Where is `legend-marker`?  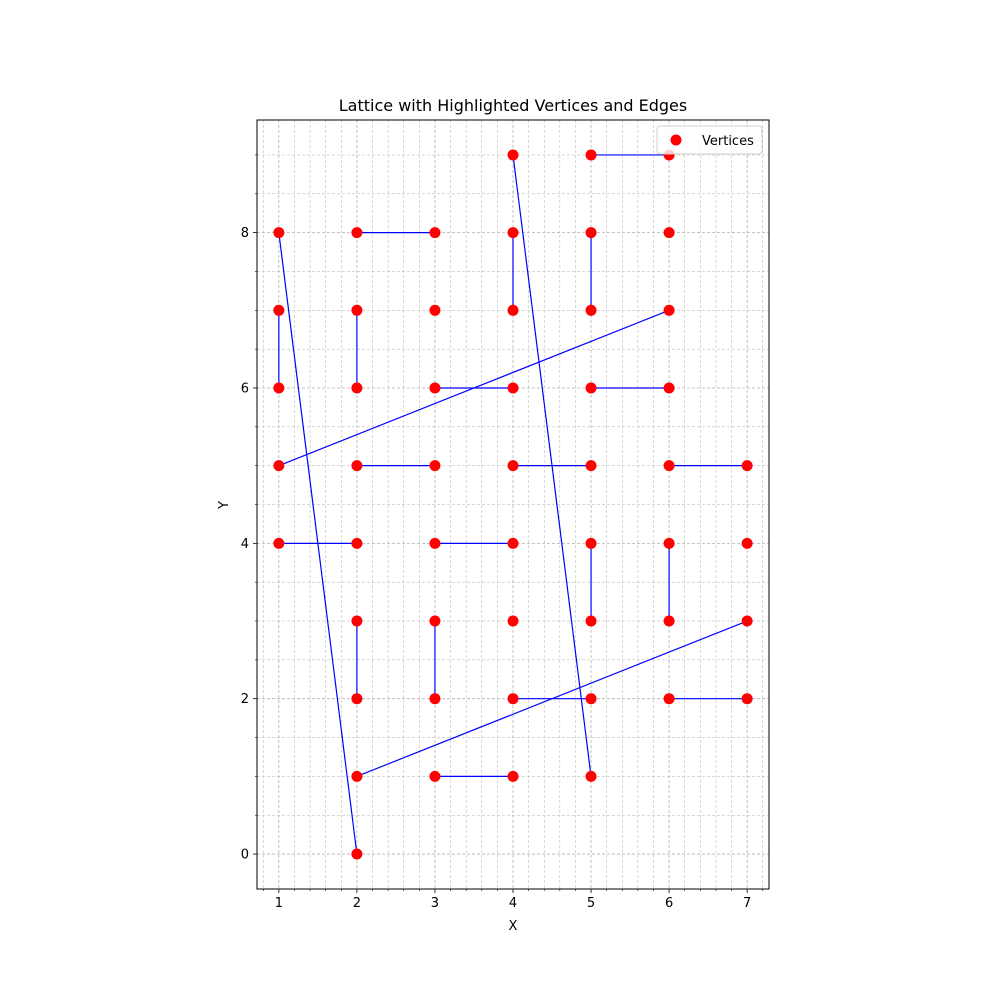 legend-marker is located at coordinates (676, 140).